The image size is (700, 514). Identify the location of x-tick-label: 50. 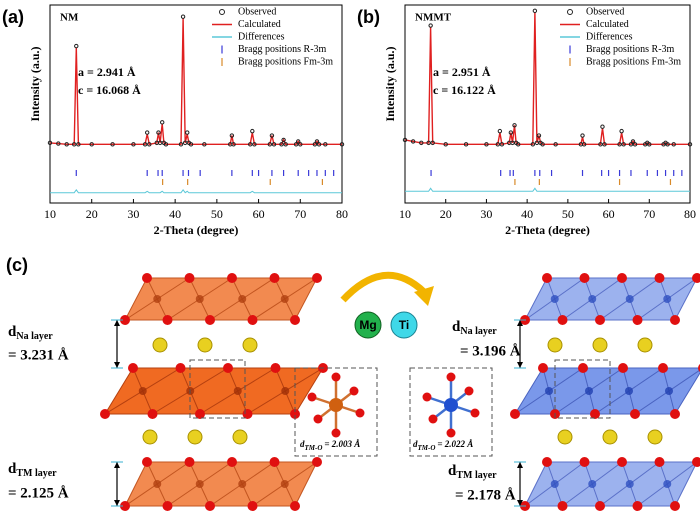
(568, 214).